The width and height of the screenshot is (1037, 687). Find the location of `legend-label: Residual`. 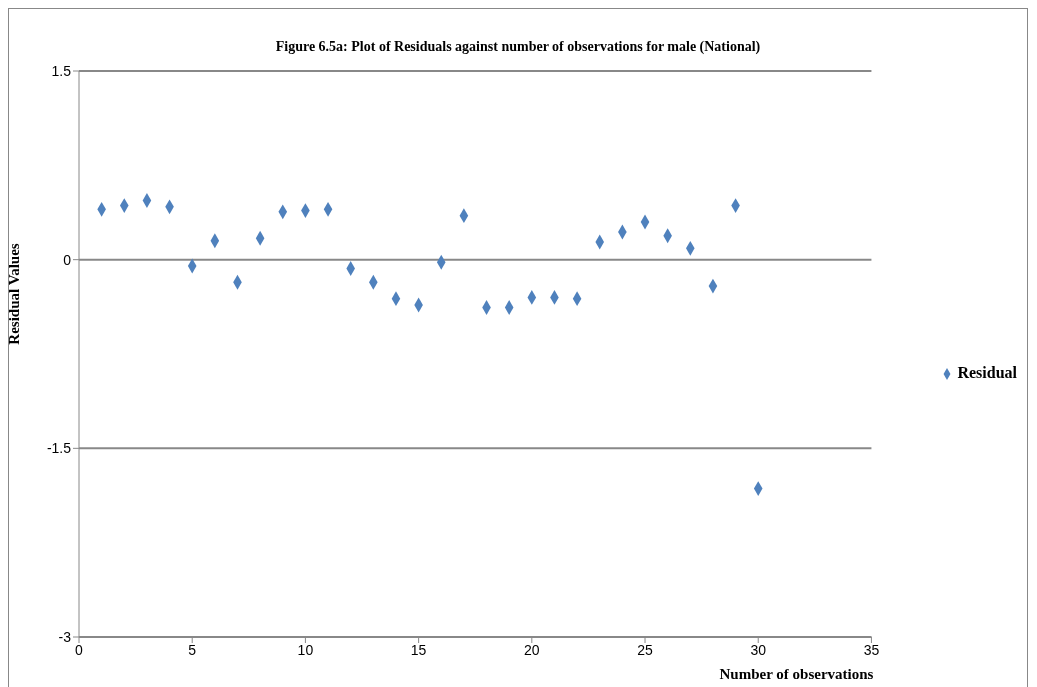

legend-label: Residual is located at coordinates (987, 372).